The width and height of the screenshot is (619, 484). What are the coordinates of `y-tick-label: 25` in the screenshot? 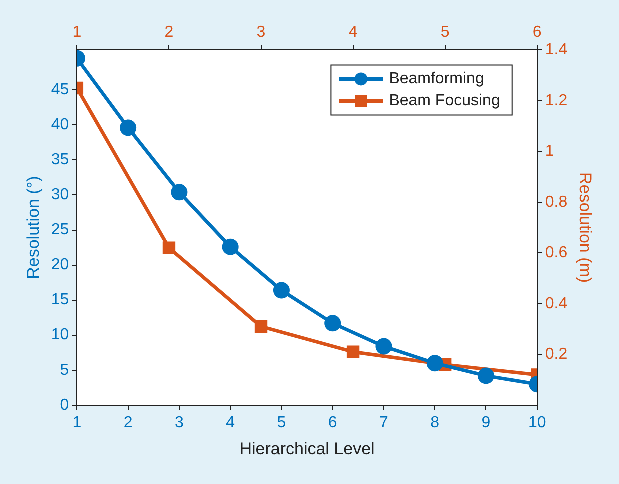 It's located at (60, 230).